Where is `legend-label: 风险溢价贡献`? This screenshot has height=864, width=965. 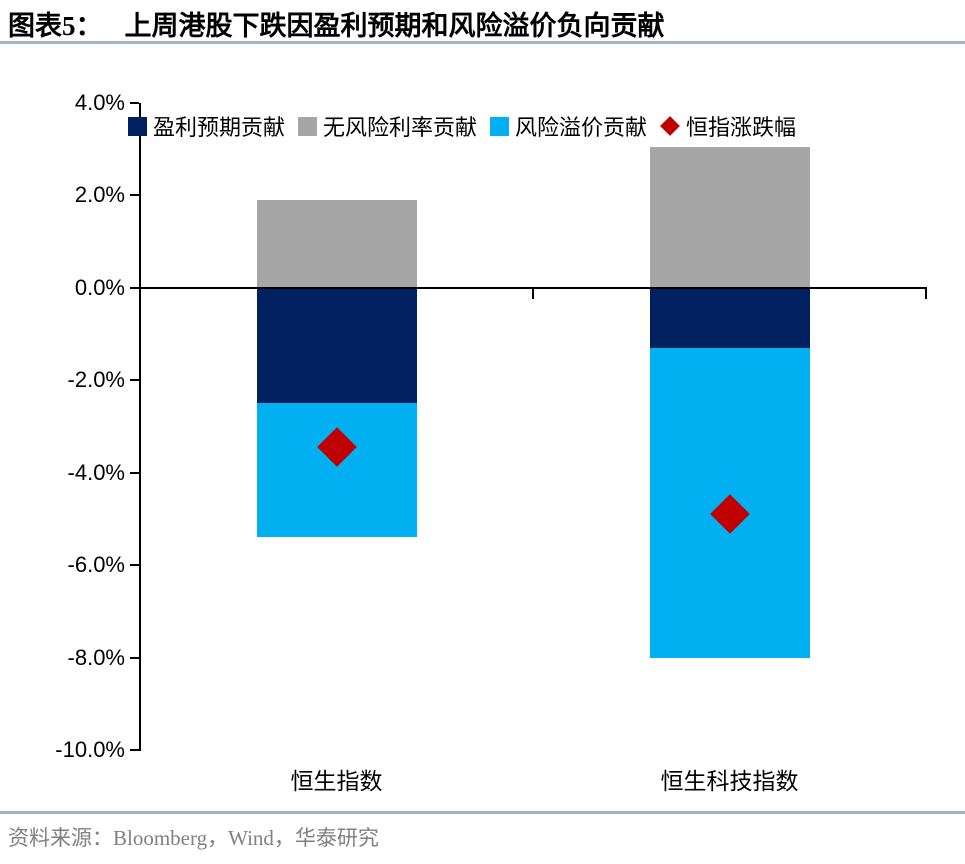 legend-label: 风险溢价贡献 is located at coordinates (581, 127).